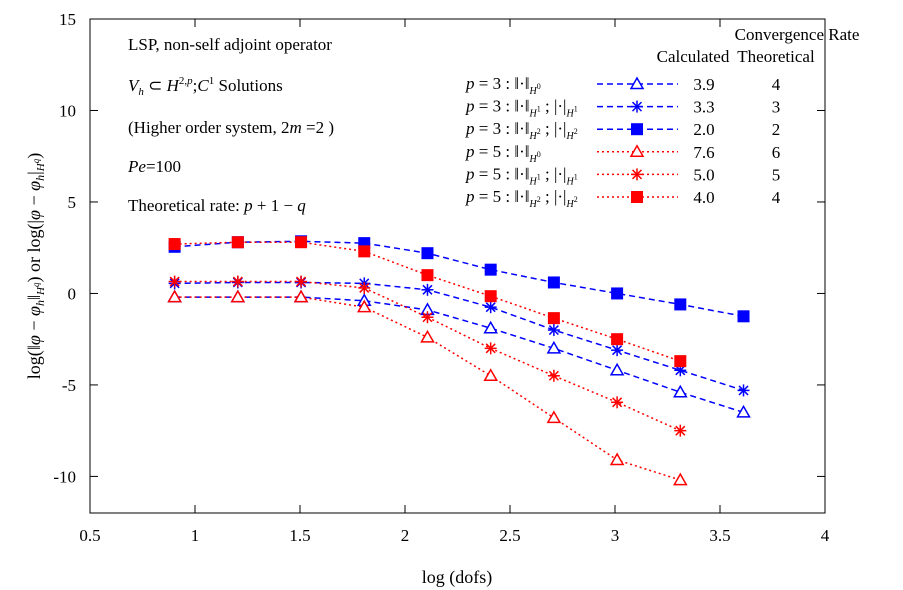  I want to click on legend-calculated-rate: 7.6, so click(703, 152).